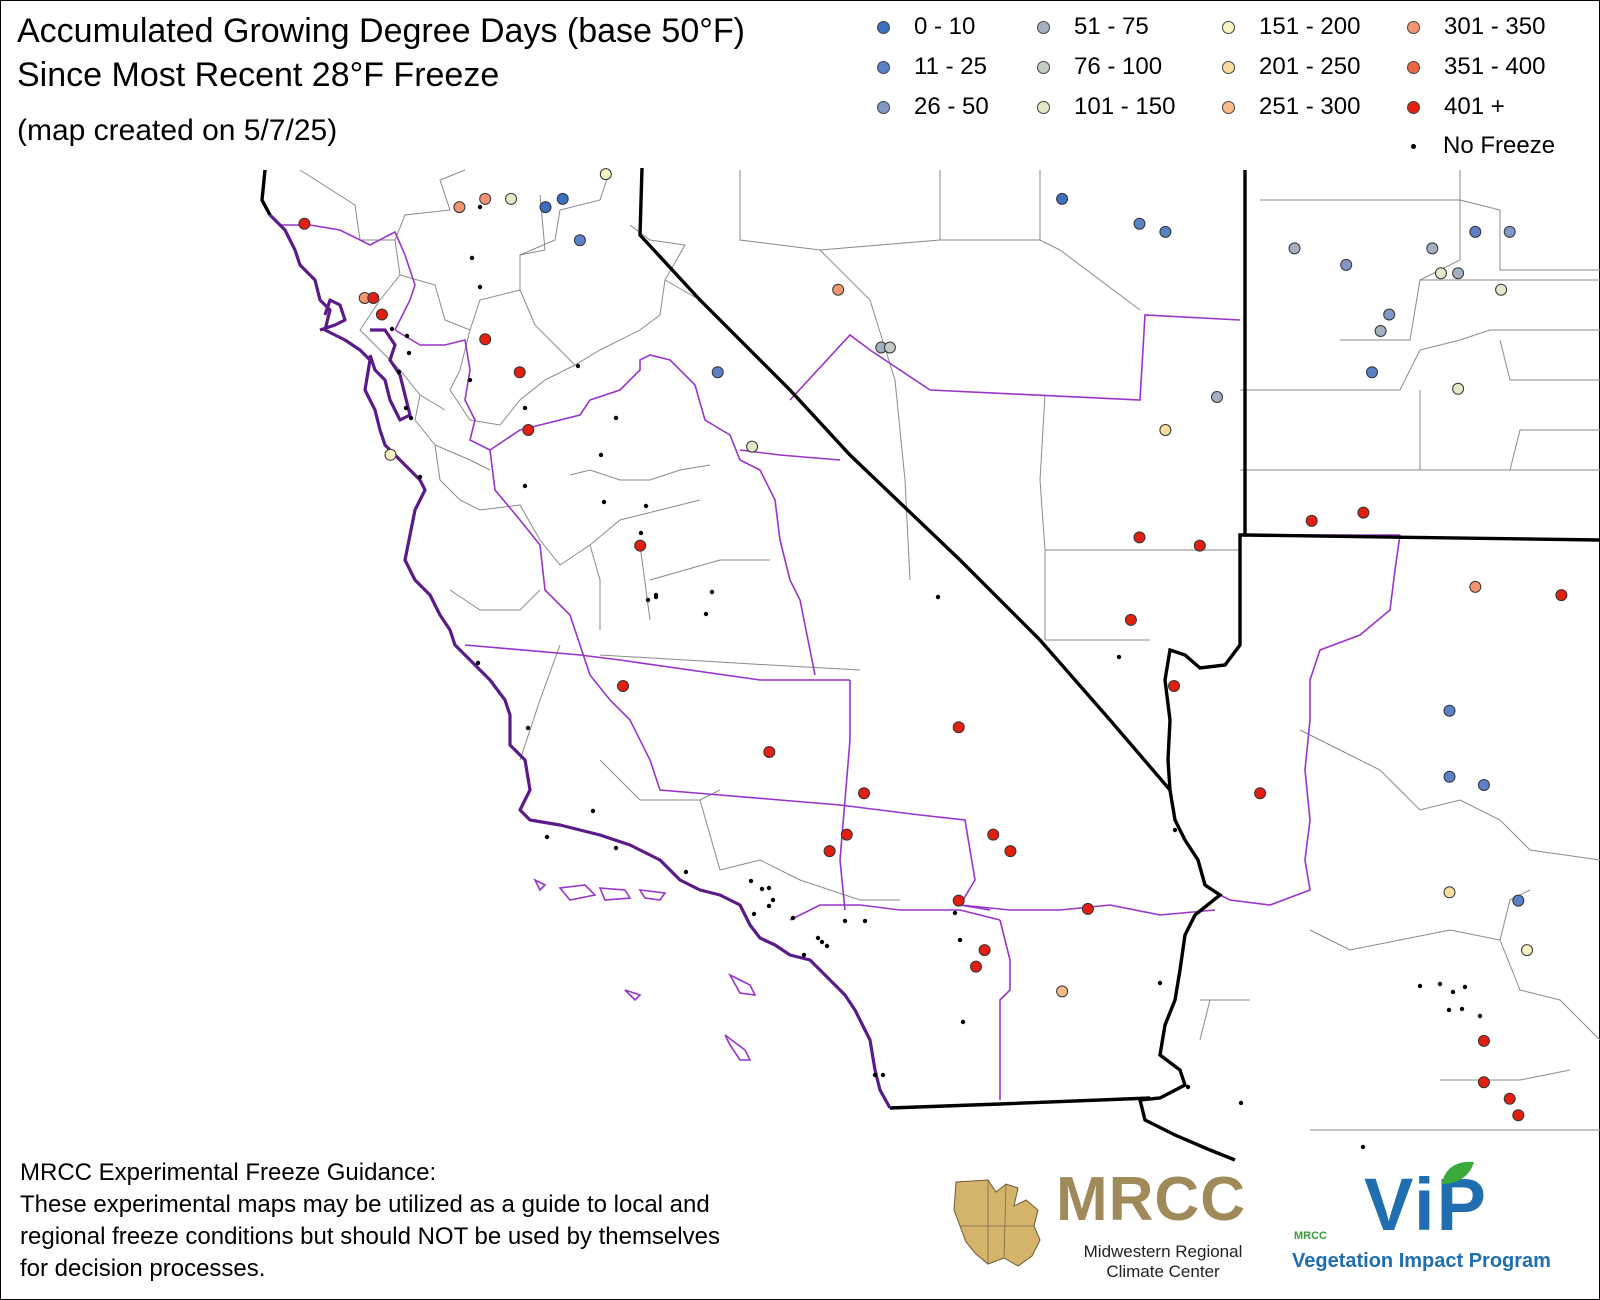 The width and height of the screenshot is (1600, 1300). What do you see at coordinates (1163, 1271) in the screenshot?
I see `mrcc-logo-sub2: Climate Center` at bounding box center [1163, 1271].